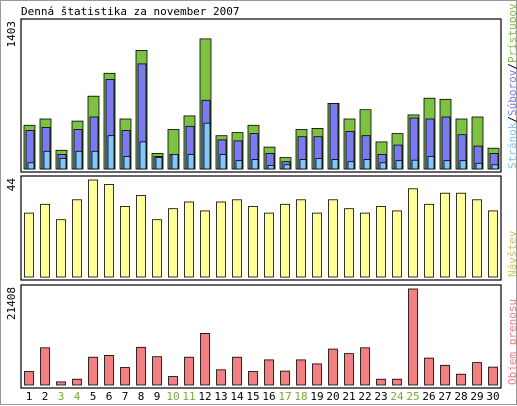  What do you see at coordinates (252, 396) in the screenshot?
I see `x-tick-label: 15` at bounding box center [252, 396].